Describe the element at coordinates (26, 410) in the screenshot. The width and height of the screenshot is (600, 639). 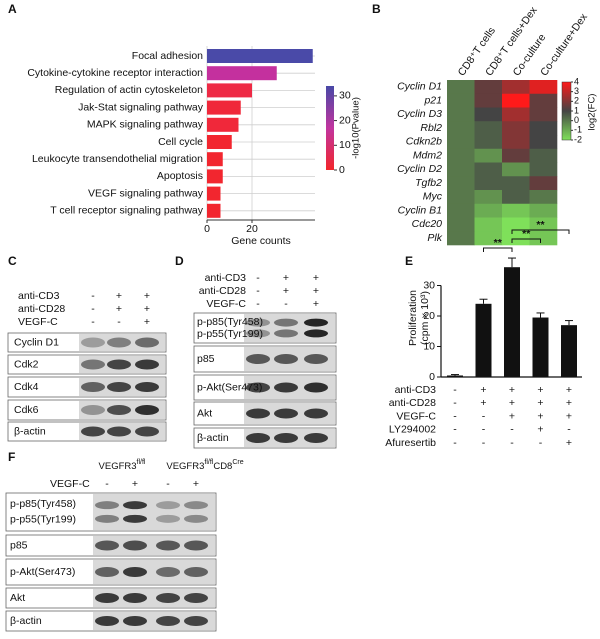
I see `band-label: Cdk6` at that location.